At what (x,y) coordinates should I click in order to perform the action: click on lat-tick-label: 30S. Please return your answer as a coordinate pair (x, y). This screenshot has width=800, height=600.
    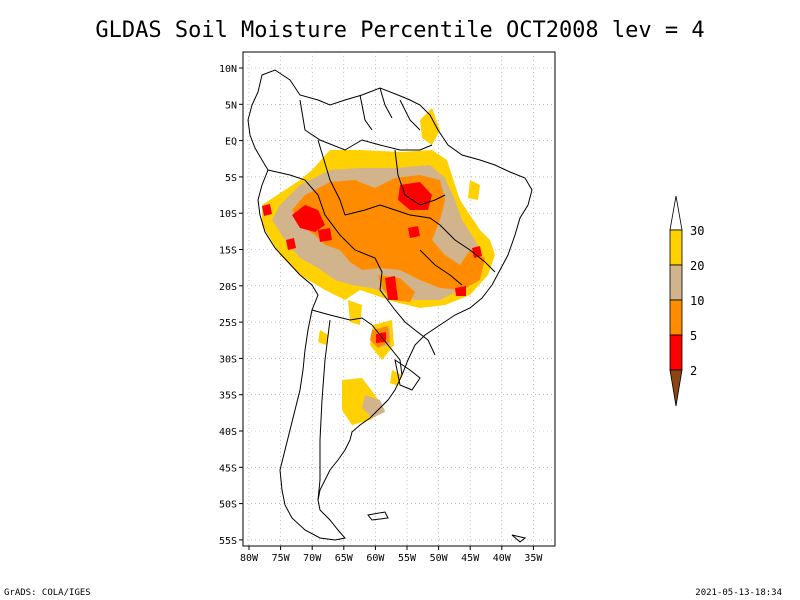
    Looking at the image, I should click on (228, 359).